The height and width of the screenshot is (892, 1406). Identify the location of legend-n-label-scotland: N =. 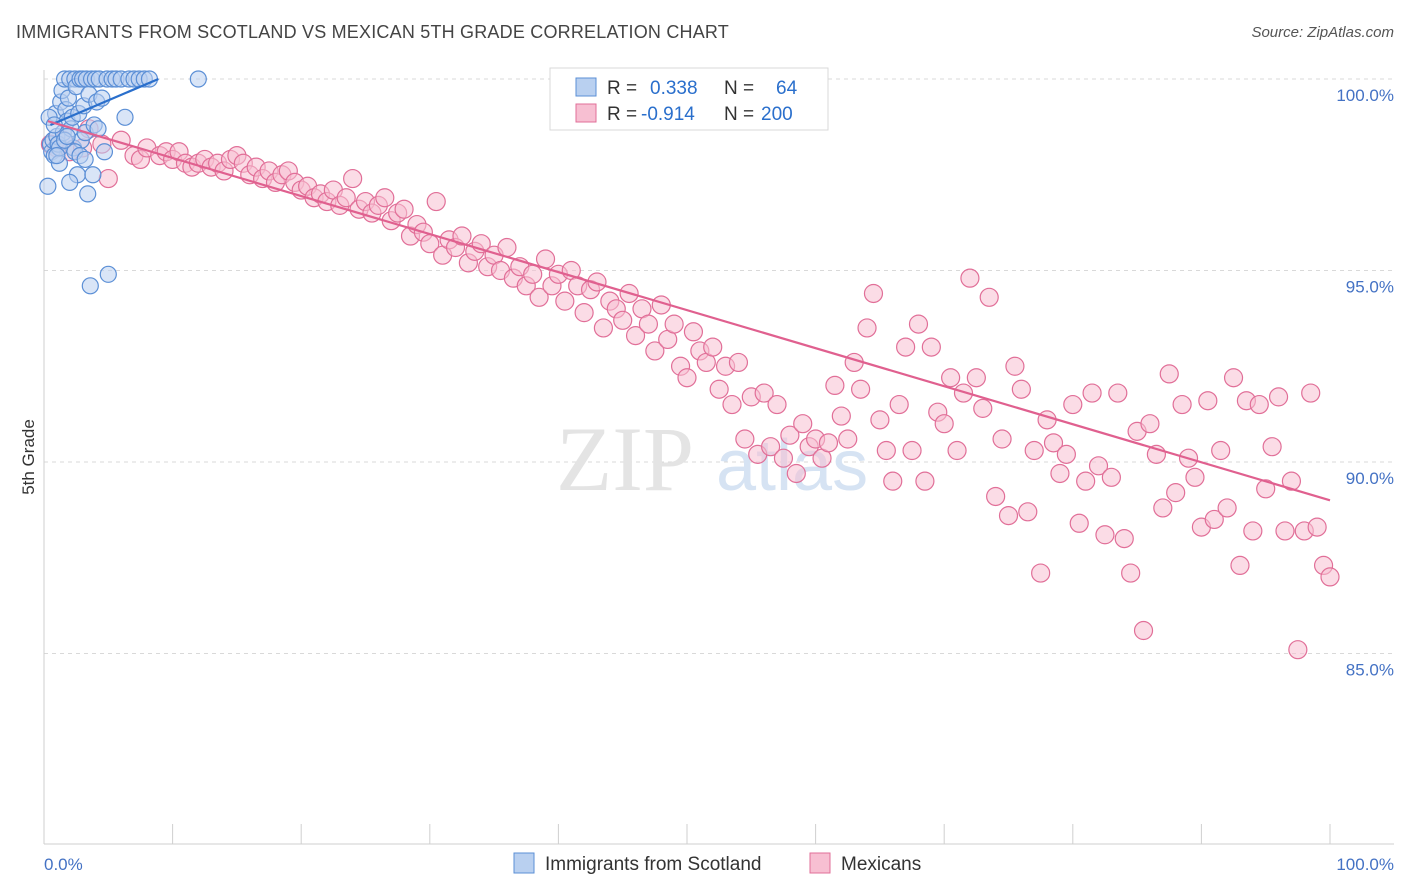
(739, 88).